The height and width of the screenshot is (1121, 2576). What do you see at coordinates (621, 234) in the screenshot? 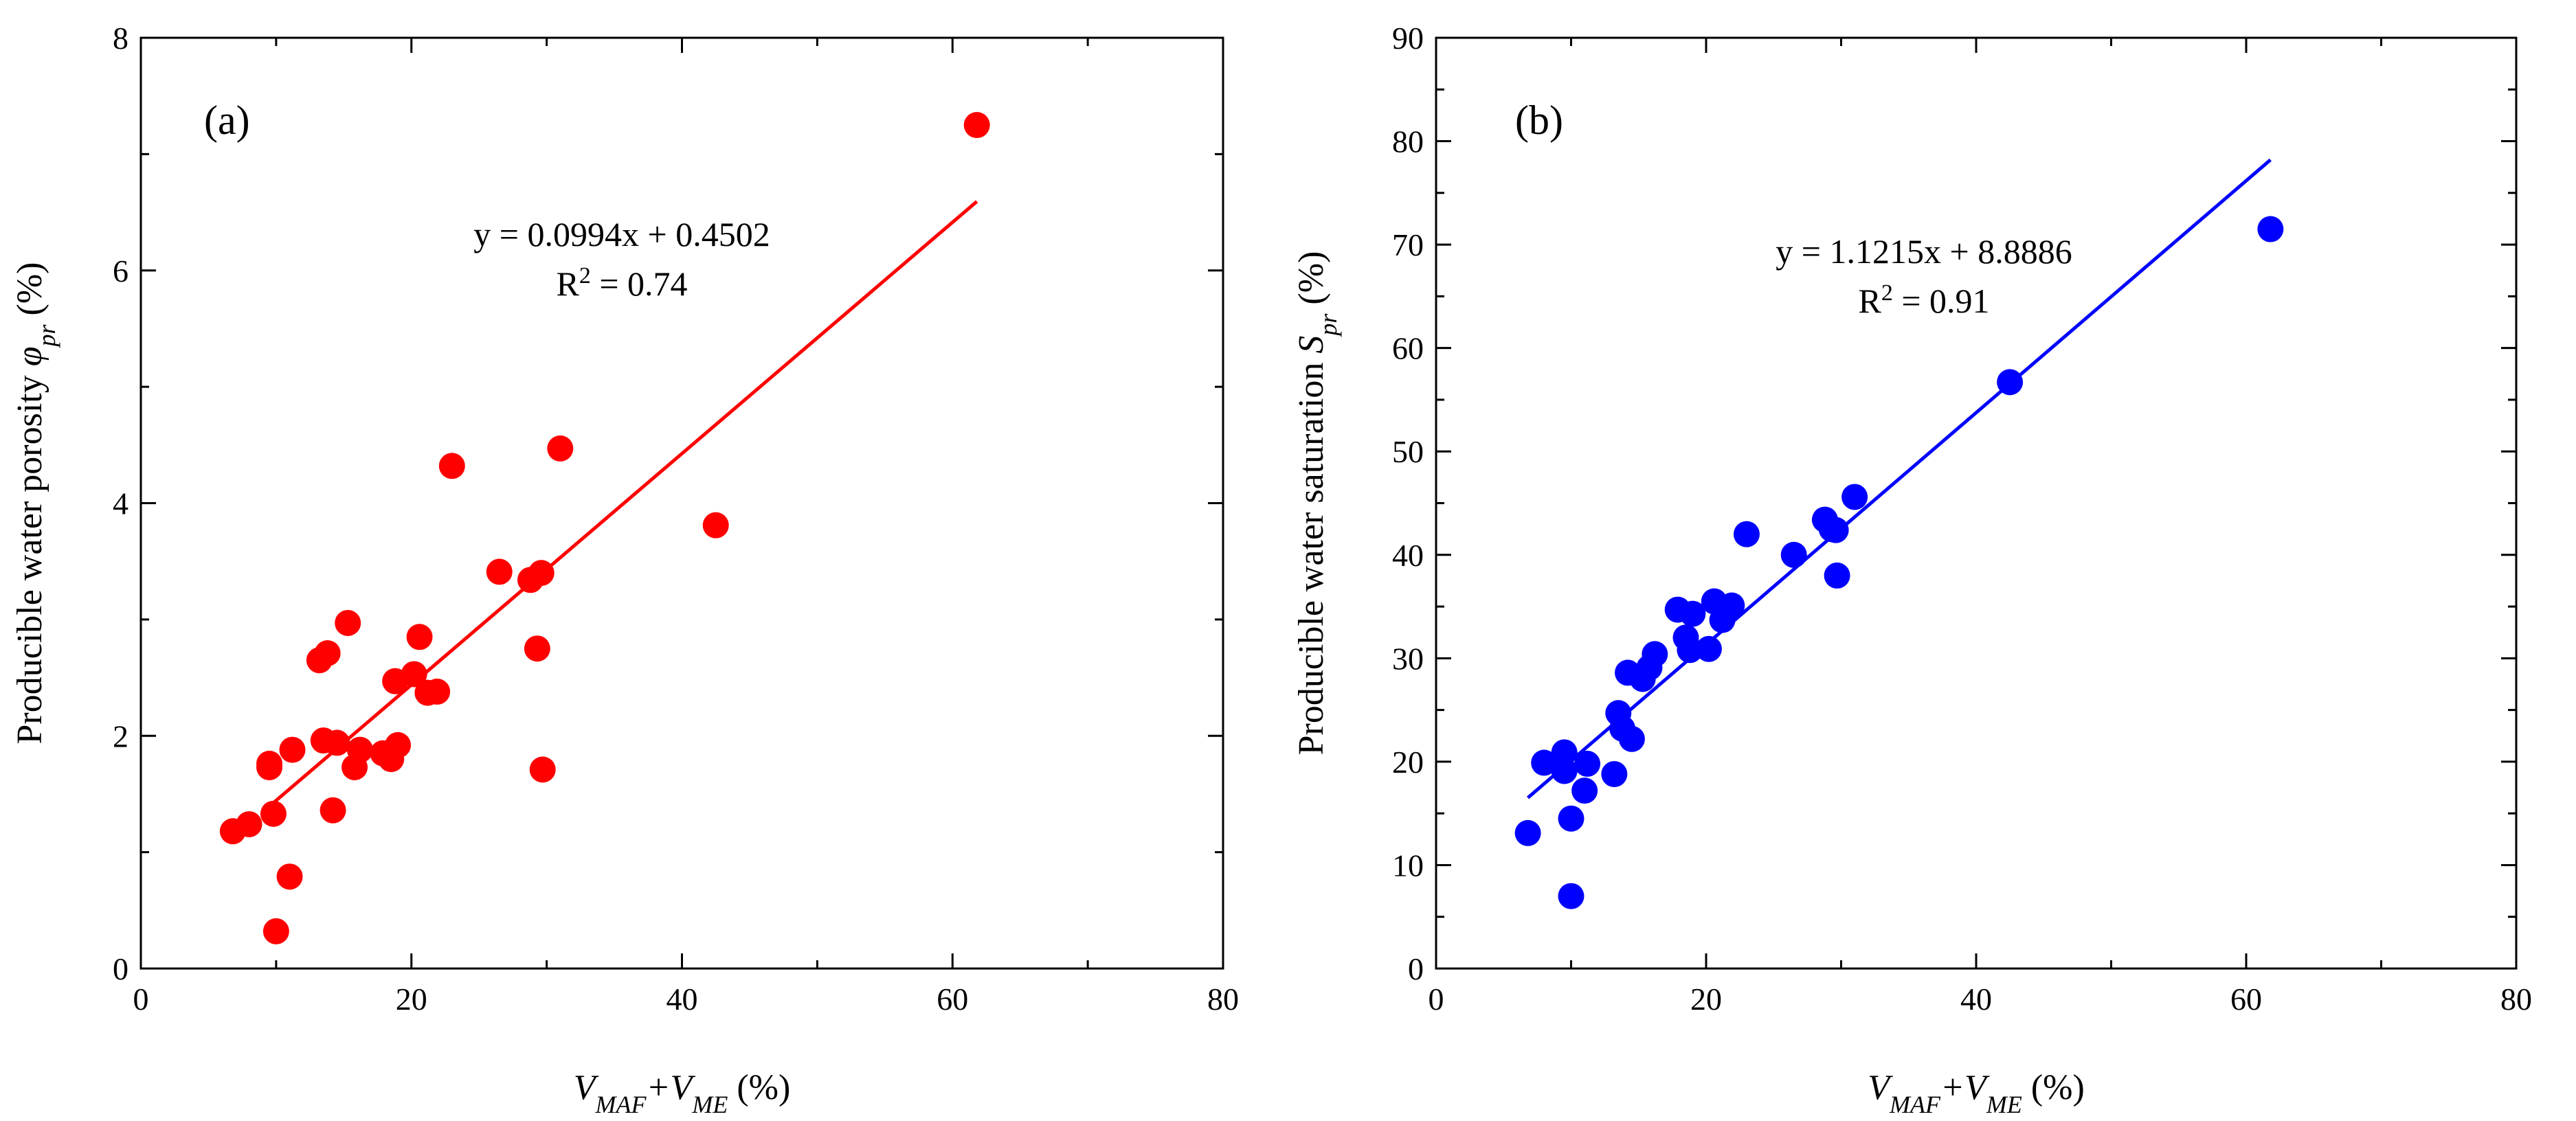
I see `panel-a-equation: y = 0.0994x + 0.4502` at bounding box center [621, 234].